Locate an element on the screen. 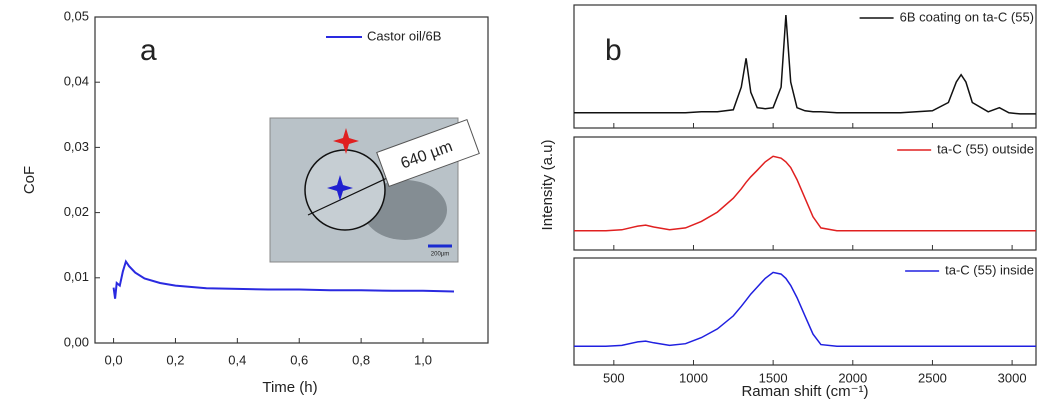  inset-micrograph: 640 µm 200µm is located at coordinates (374, 190).